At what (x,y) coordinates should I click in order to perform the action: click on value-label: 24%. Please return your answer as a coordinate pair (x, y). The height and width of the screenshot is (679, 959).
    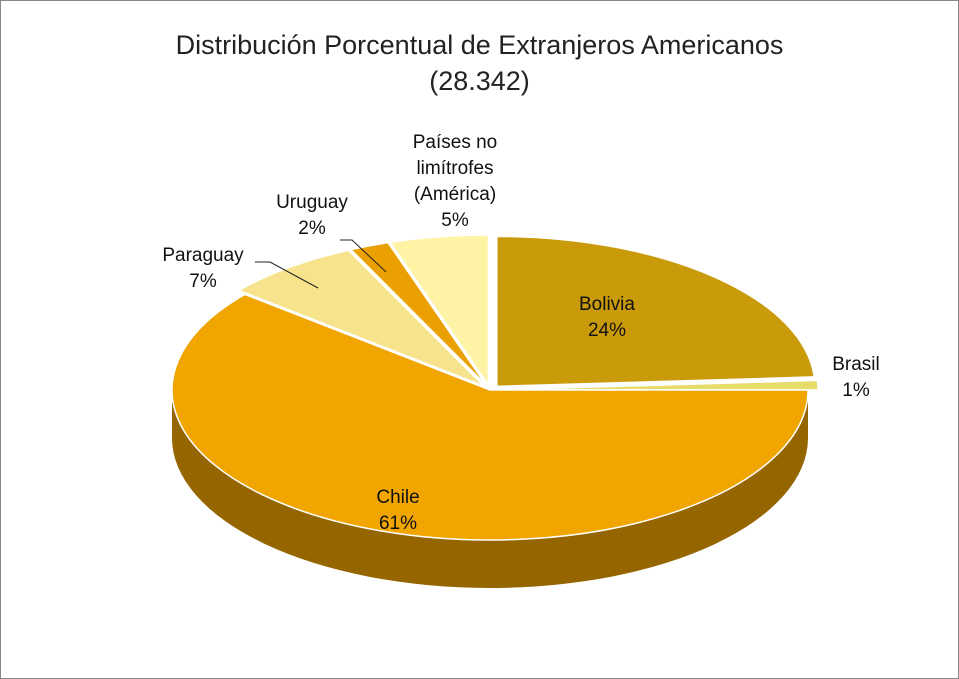
    Looking at the image, I should click on (607, 330).